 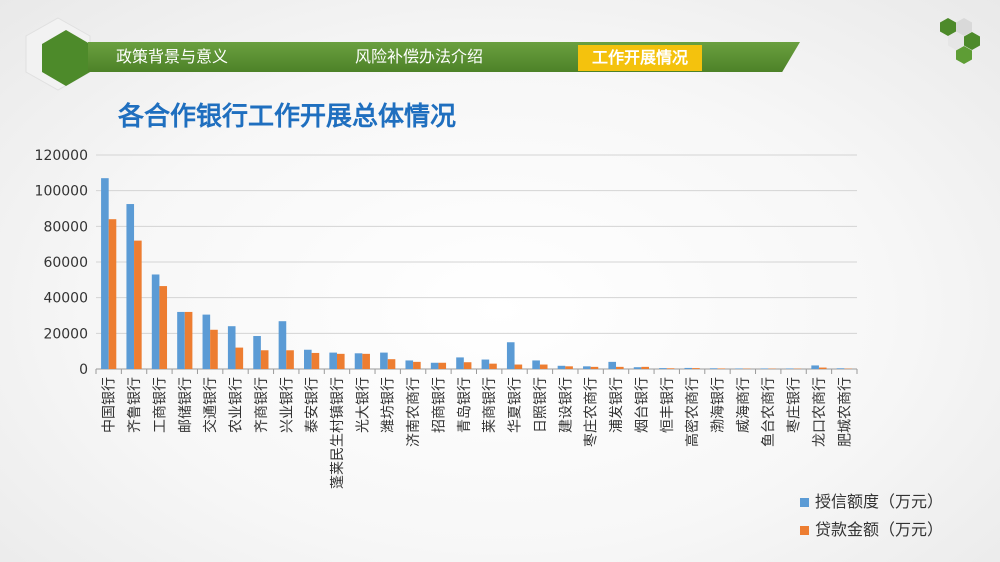 I want to click on x-tick-label: 恒丰银行, so click(x=668, y=405).